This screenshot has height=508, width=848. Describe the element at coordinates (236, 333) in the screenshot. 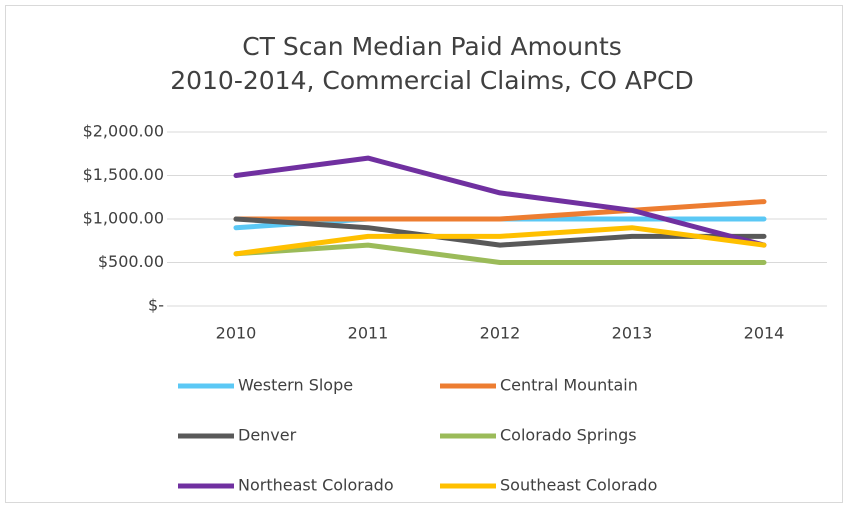

I see `x-tick-label: 2010` at that location.